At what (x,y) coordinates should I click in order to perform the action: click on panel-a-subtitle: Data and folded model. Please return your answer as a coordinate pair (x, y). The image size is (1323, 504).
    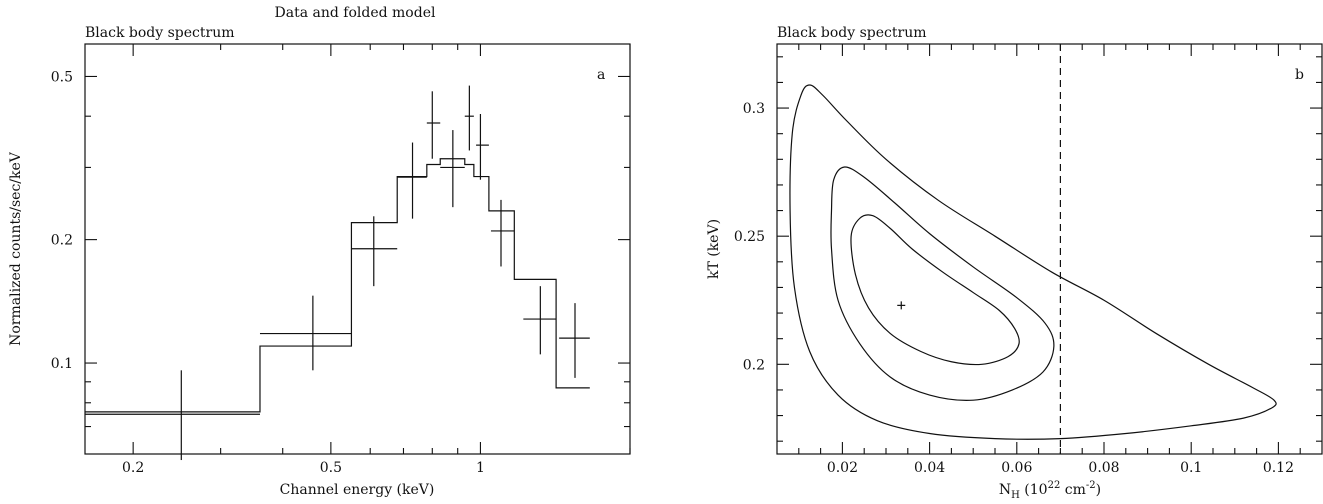
    Looking at the image, I should click on (355, 13).